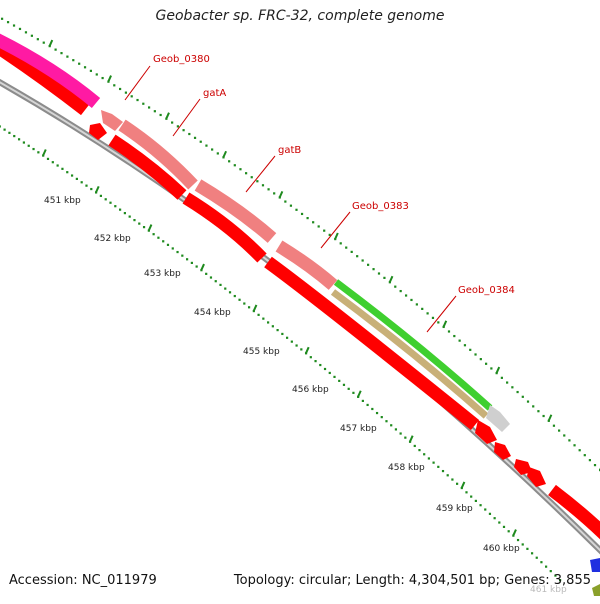 Image resolution: width=600 pixels, height=604 pixels. What do you see at coordinates (486, 290) in the screenshot?
I see `gene-label-Geob_0384: Geob_0384` at bounding box center [486, 290].